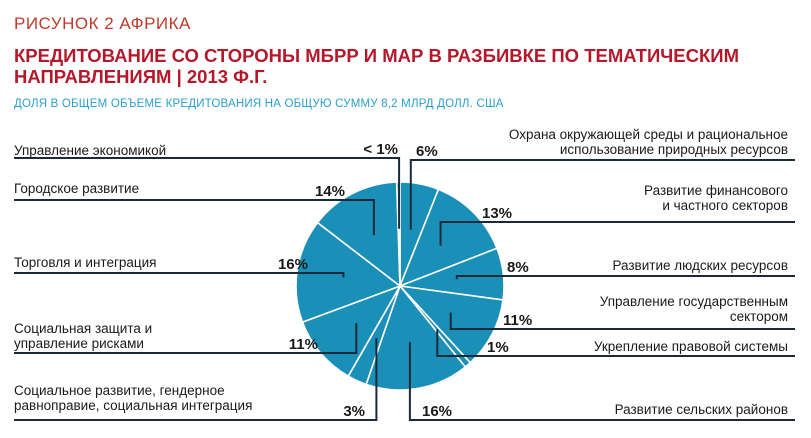 The height and width of the screenshot is (438, 811). What do you see at coordinates (354, 411) in the screenshot?
I see `slice-value-label-6: 3%` at bounding box center [354, 411].